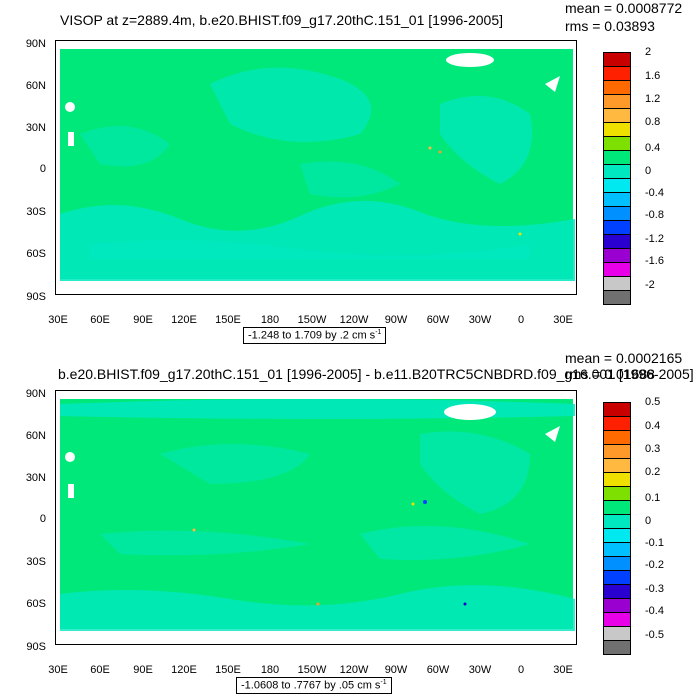 The height and width of the screenshot is (700, 700). Describe the element at coordinates (654, 215) in the screenshot. I see `colorbar-label: -0.8` at that location.